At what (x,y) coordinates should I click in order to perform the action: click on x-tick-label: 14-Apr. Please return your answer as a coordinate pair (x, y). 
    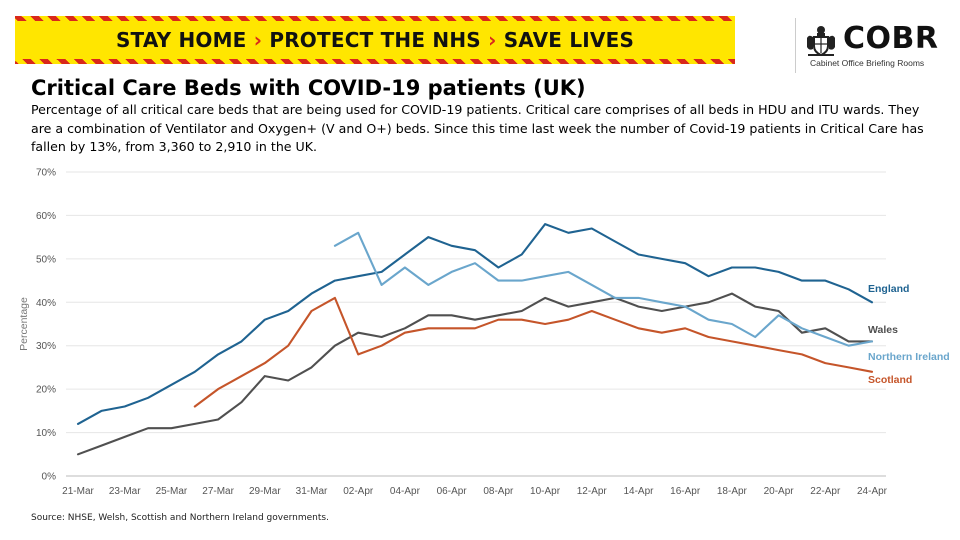
    Looking at the image, I should click on (638, 491).